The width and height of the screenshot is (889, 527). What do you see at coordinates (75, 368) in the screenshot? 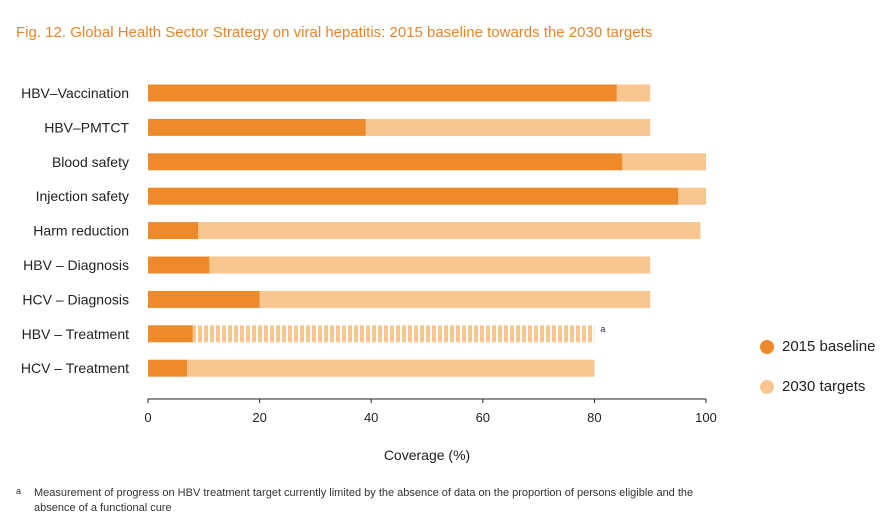
I see `category-label: HCV – Treatment` at bounding box center [75, 368].